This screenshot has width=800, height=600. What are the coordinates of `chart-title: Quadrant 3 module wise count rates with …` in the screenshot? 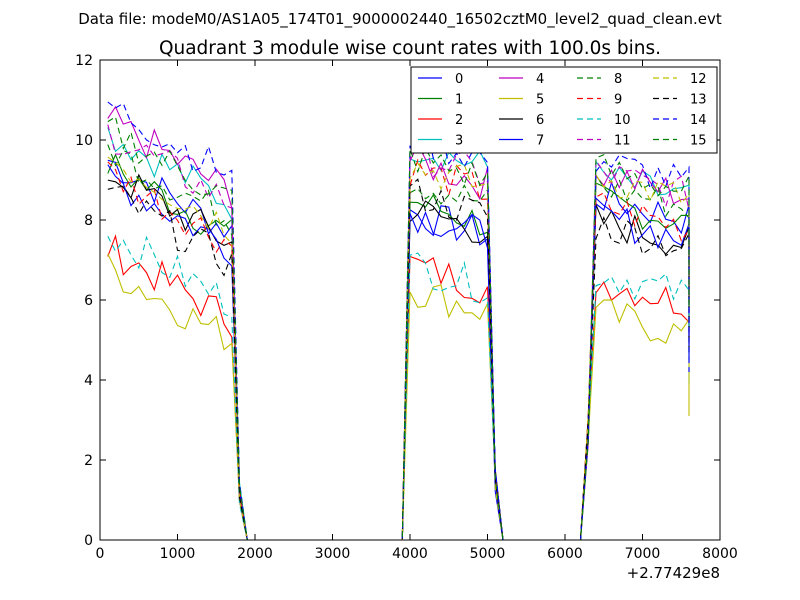 It's located at (410, 48).